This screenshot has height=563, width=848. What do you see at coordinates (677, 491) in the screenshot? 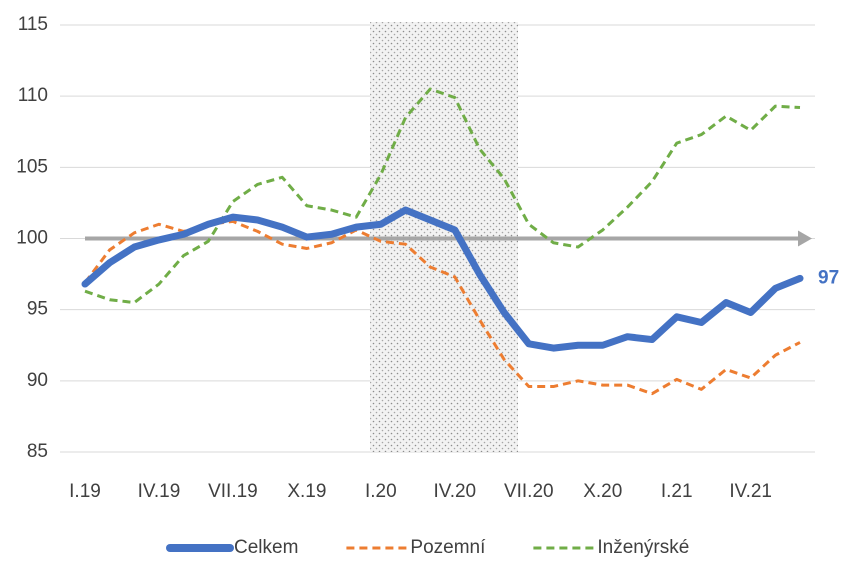
I see `x-tick-label: I.21` at bounding box center [677, 491].